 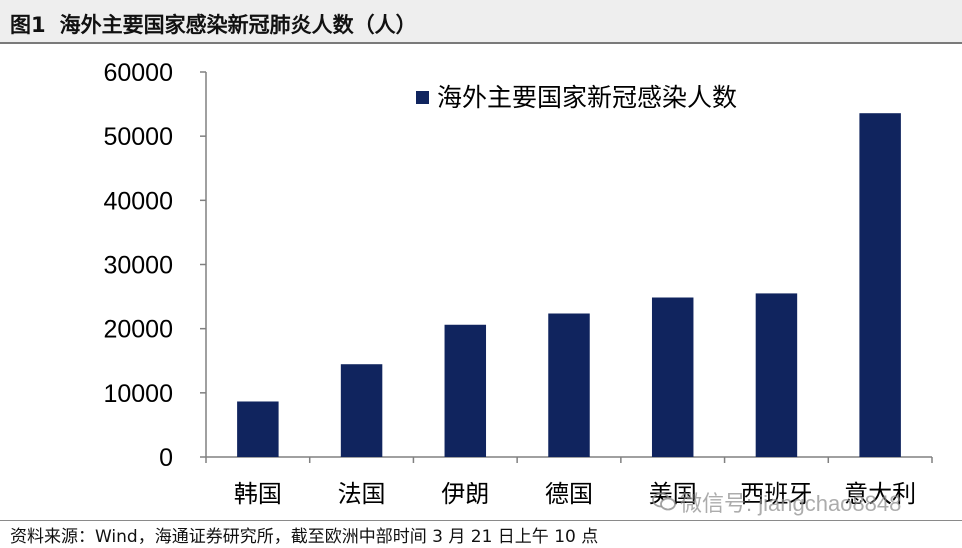 I want to click on title-divider, so click(x=481, y=43).